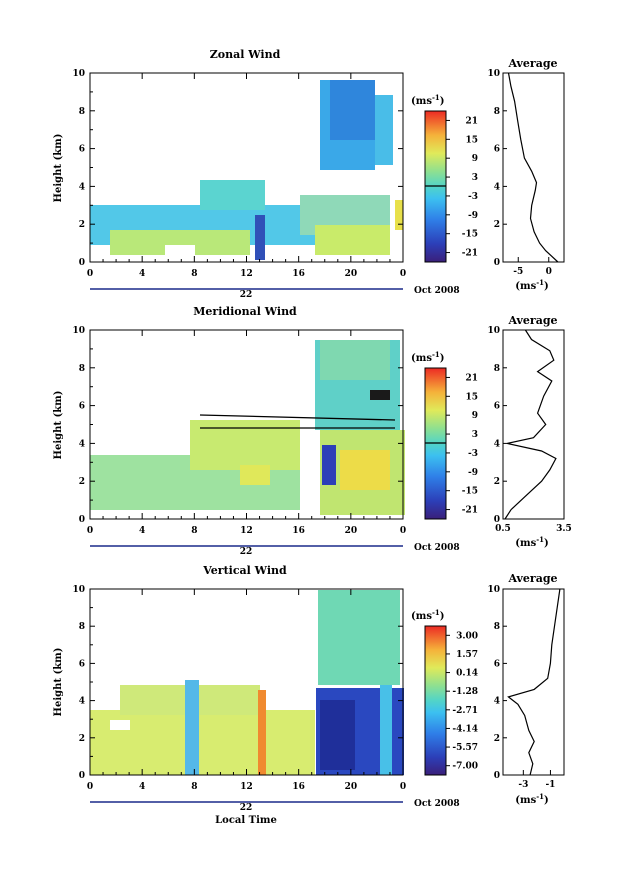  What do you see at coordinates (549, 272) in the screenshot?
I see `average-x-tick-label: 0` at bounding box center [549, 272].